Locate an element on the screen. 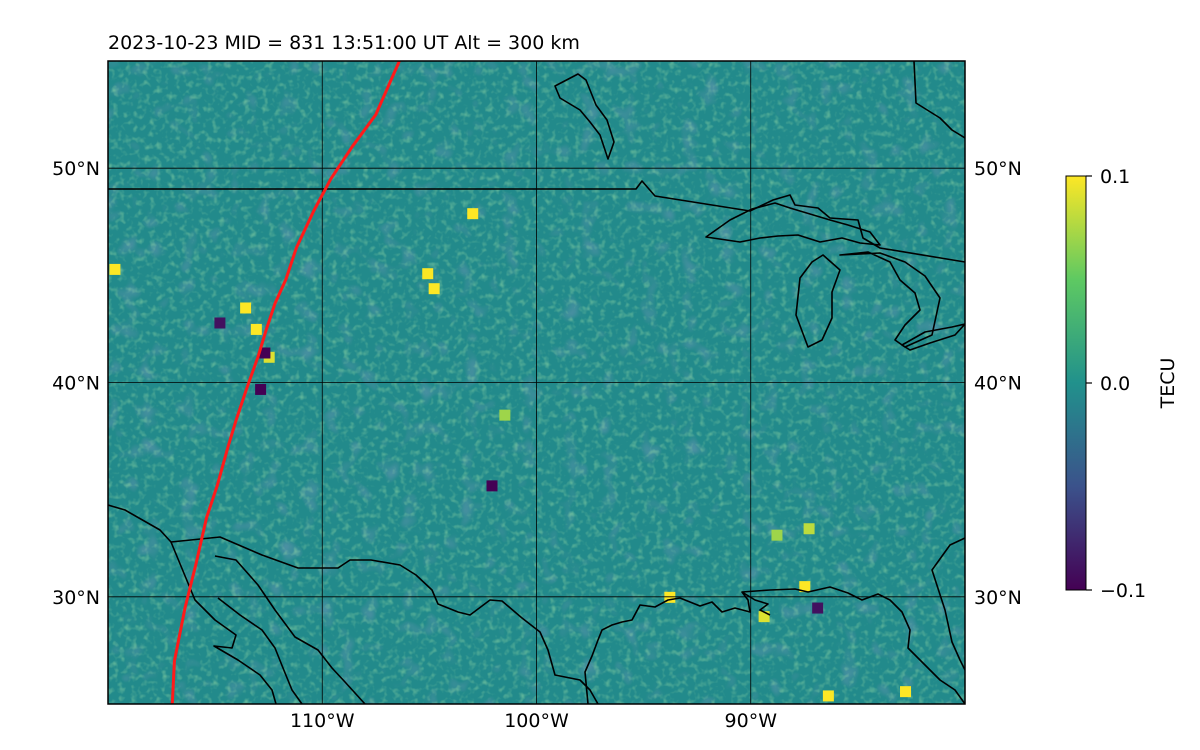 Image resolution: width=1200 pixels, height=750 pixels. longitude-label: 100°W is located at coordinates (536, 721).